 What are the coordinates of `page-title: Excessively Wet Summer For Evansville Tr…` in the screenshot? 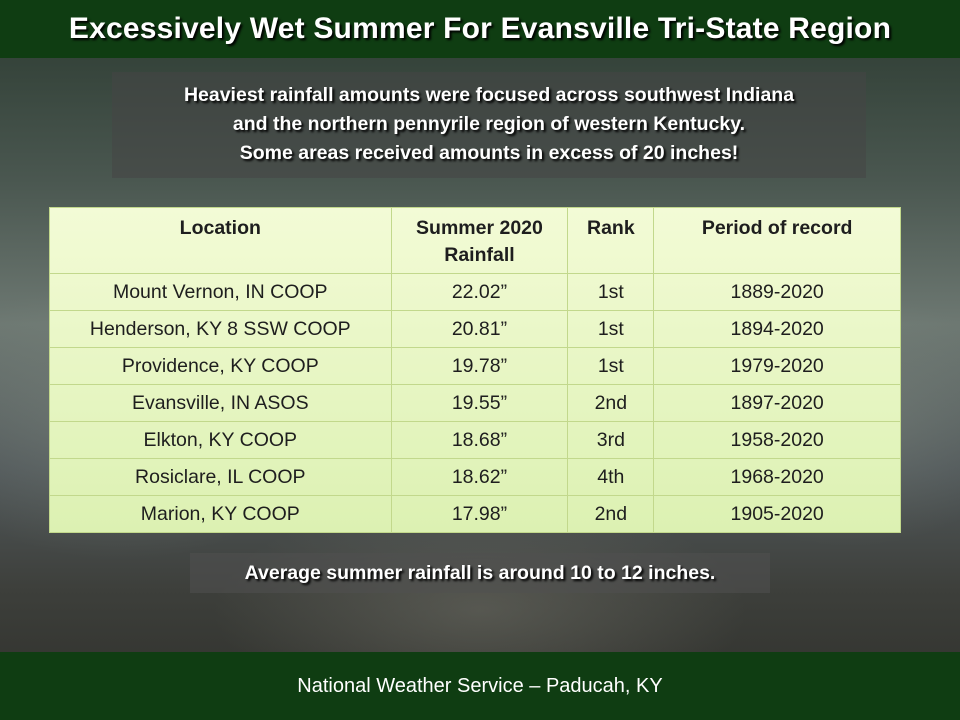 It's located at (480, 28).